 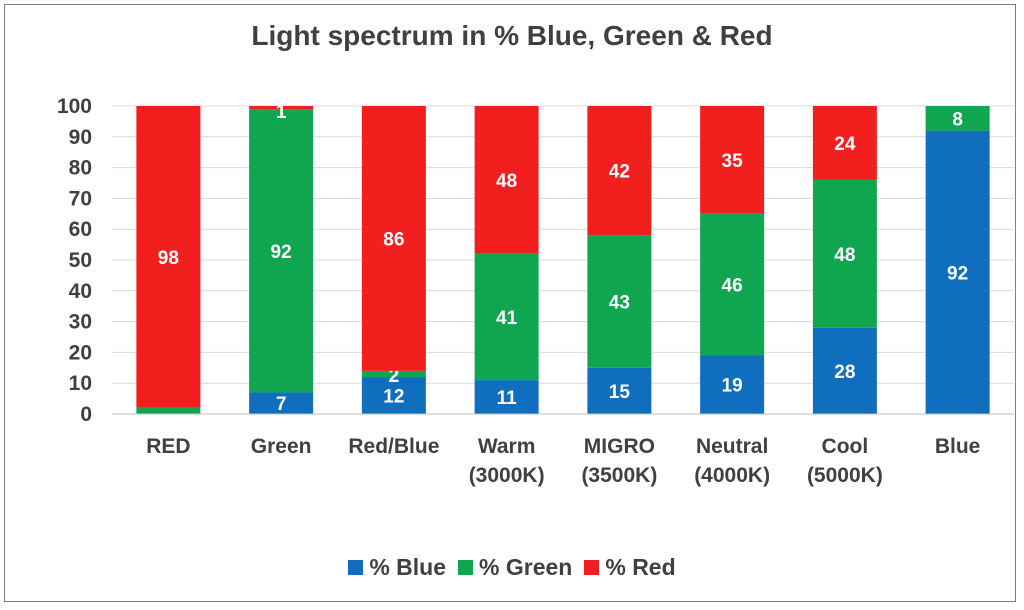 What do you see at coordinates (640, 567) in the screenshot?
I see `legend-label: % Red` at bounding box center [640, 567].